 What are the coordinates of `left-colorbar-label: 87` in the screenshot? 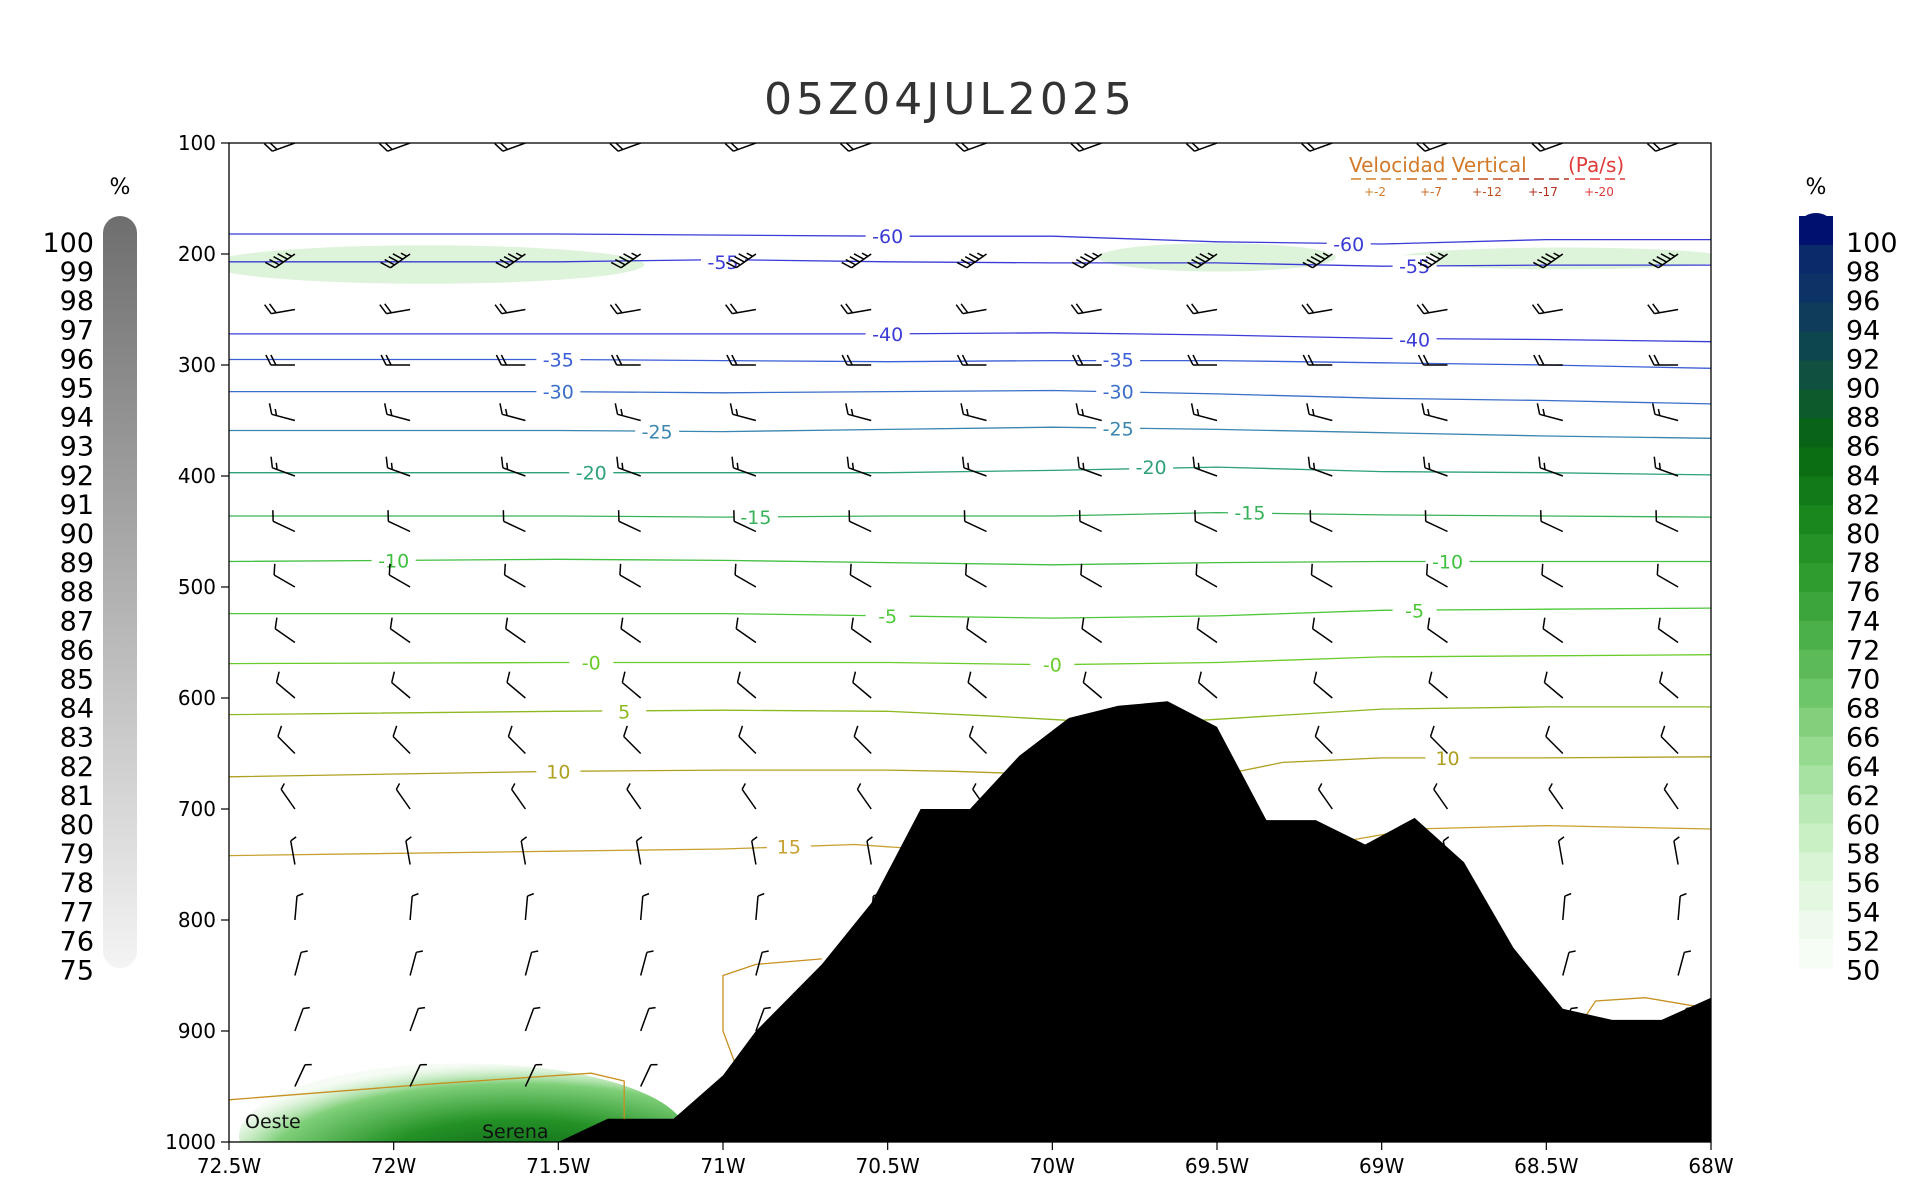 It's located at (77, 621).